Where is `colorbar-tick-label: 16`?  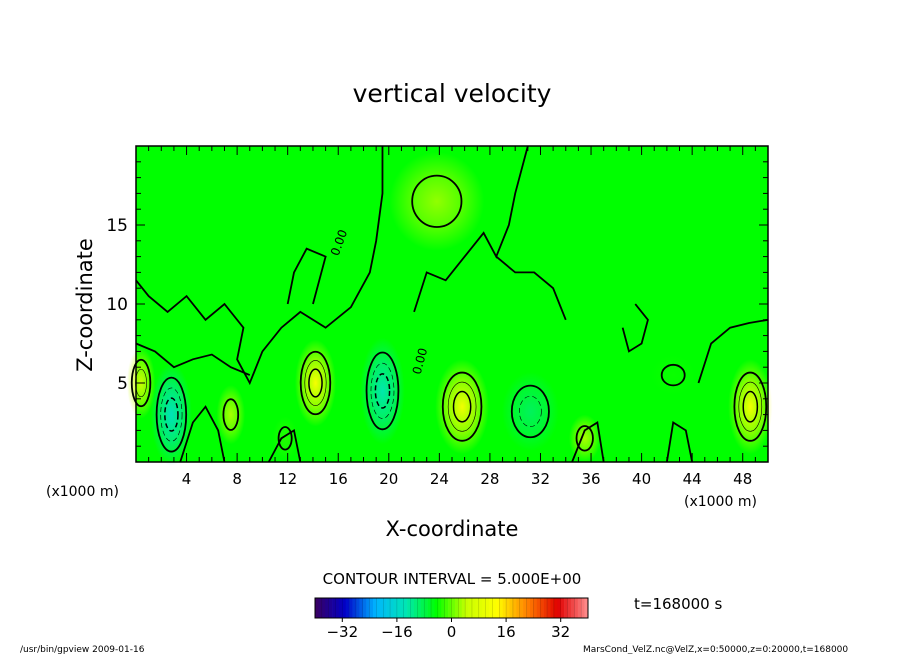 colorbar-tick-label: 16 is located at coordinates (506, 632).